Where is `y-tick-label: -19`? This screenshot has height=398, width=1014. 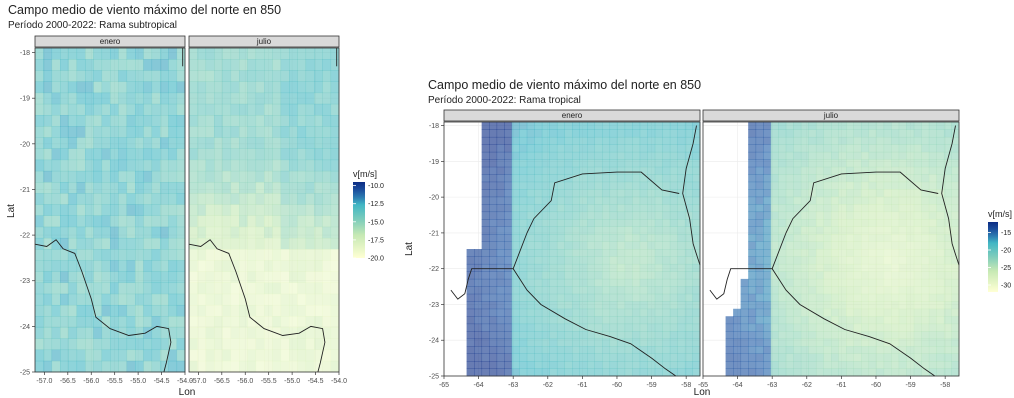 y-tick-label: -19 is located at coordinates (434, 162).